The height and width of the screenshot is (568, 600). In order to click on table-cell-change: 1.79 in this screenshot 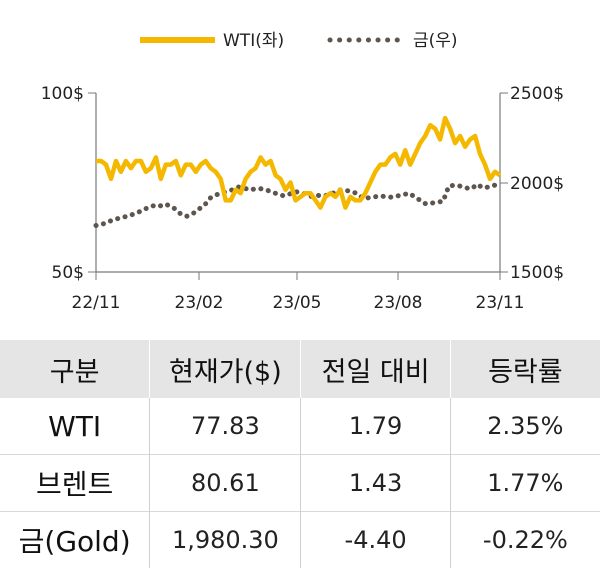, I will do `click(375, 426)`.